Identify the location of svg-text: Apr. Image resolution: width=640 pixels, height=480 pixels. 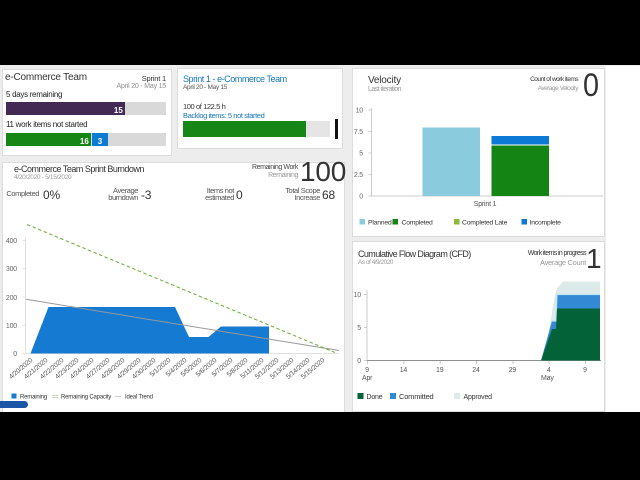
(367, 378).